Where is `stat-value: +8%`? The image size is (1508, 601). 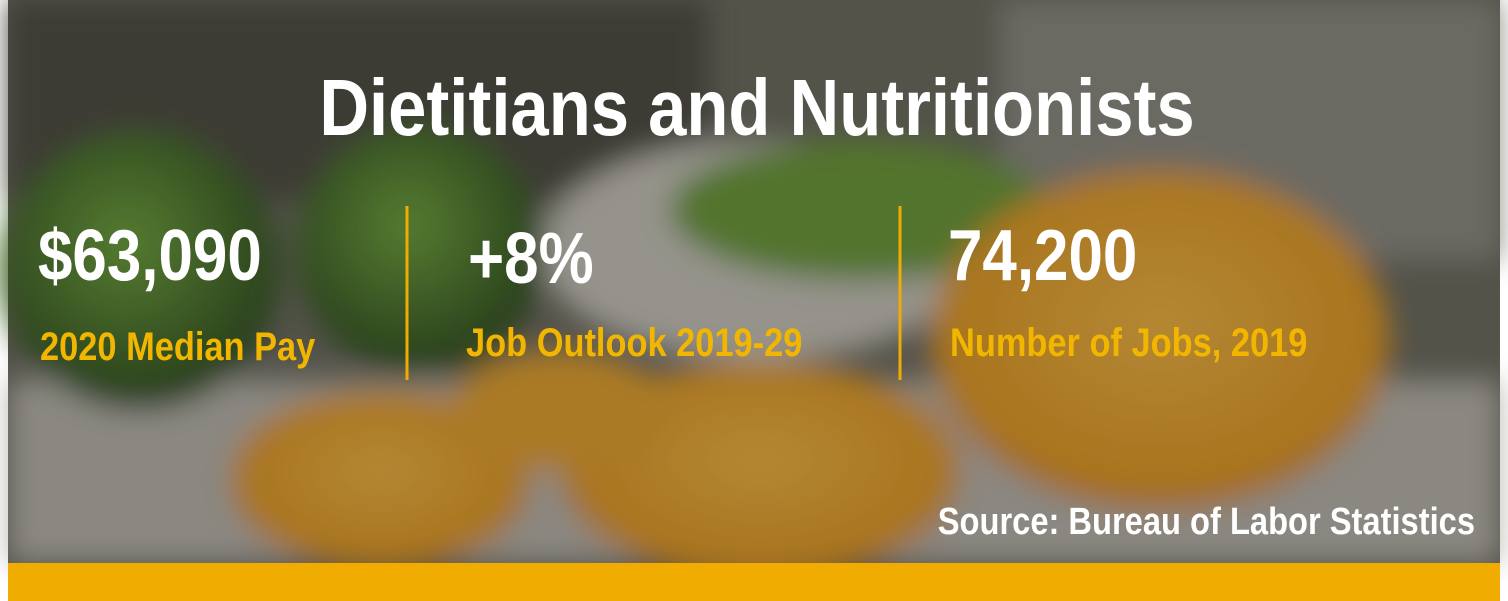
stat-value: +8% is located at coordinates (531, 259).